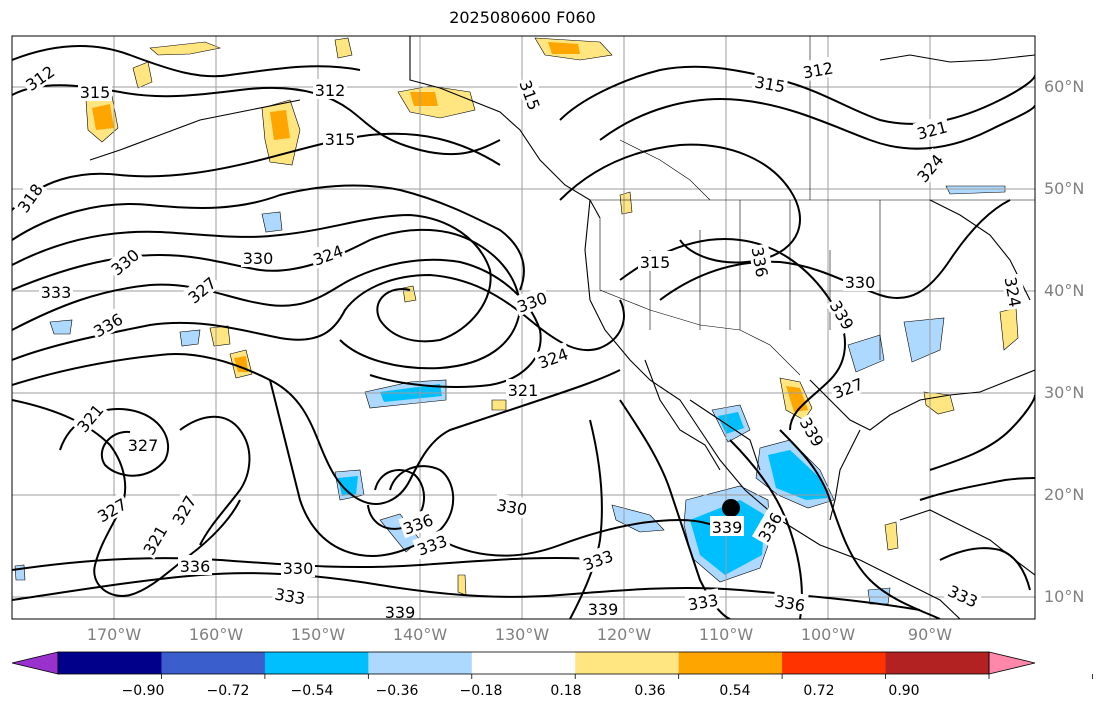 The image size is (1105, 712). Describe the element at coordinates (522, 634) in the screenshot. I see `lon-label: 130°W` at that location.